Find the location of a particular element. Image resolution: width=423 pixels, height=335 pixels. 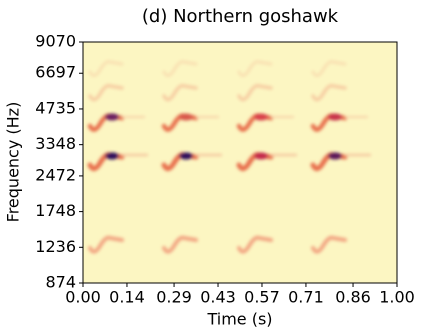

chart-title: (d) Northern goshawk is located at coordinates (240, 16).